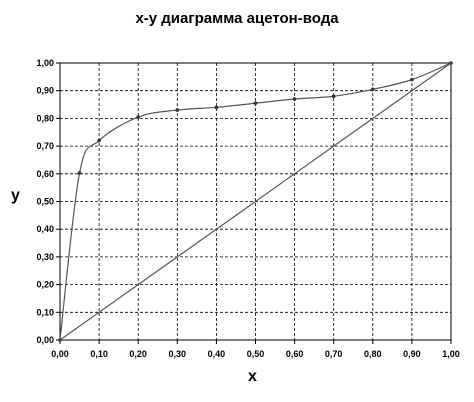  Describe the element at coordinates (45, 229) in the screenshot. I see `y-tick-label: 0,40` at that location.